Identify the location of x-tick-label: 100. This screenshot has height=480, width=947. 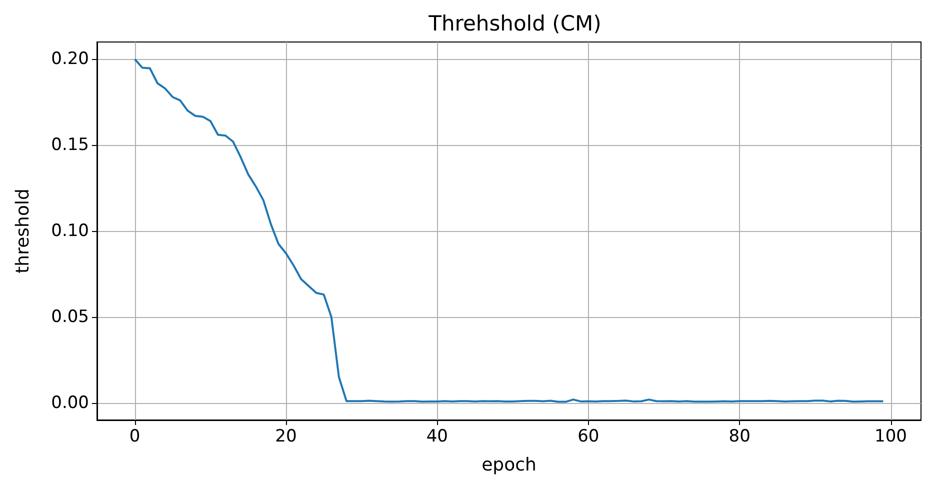
(890, 436).